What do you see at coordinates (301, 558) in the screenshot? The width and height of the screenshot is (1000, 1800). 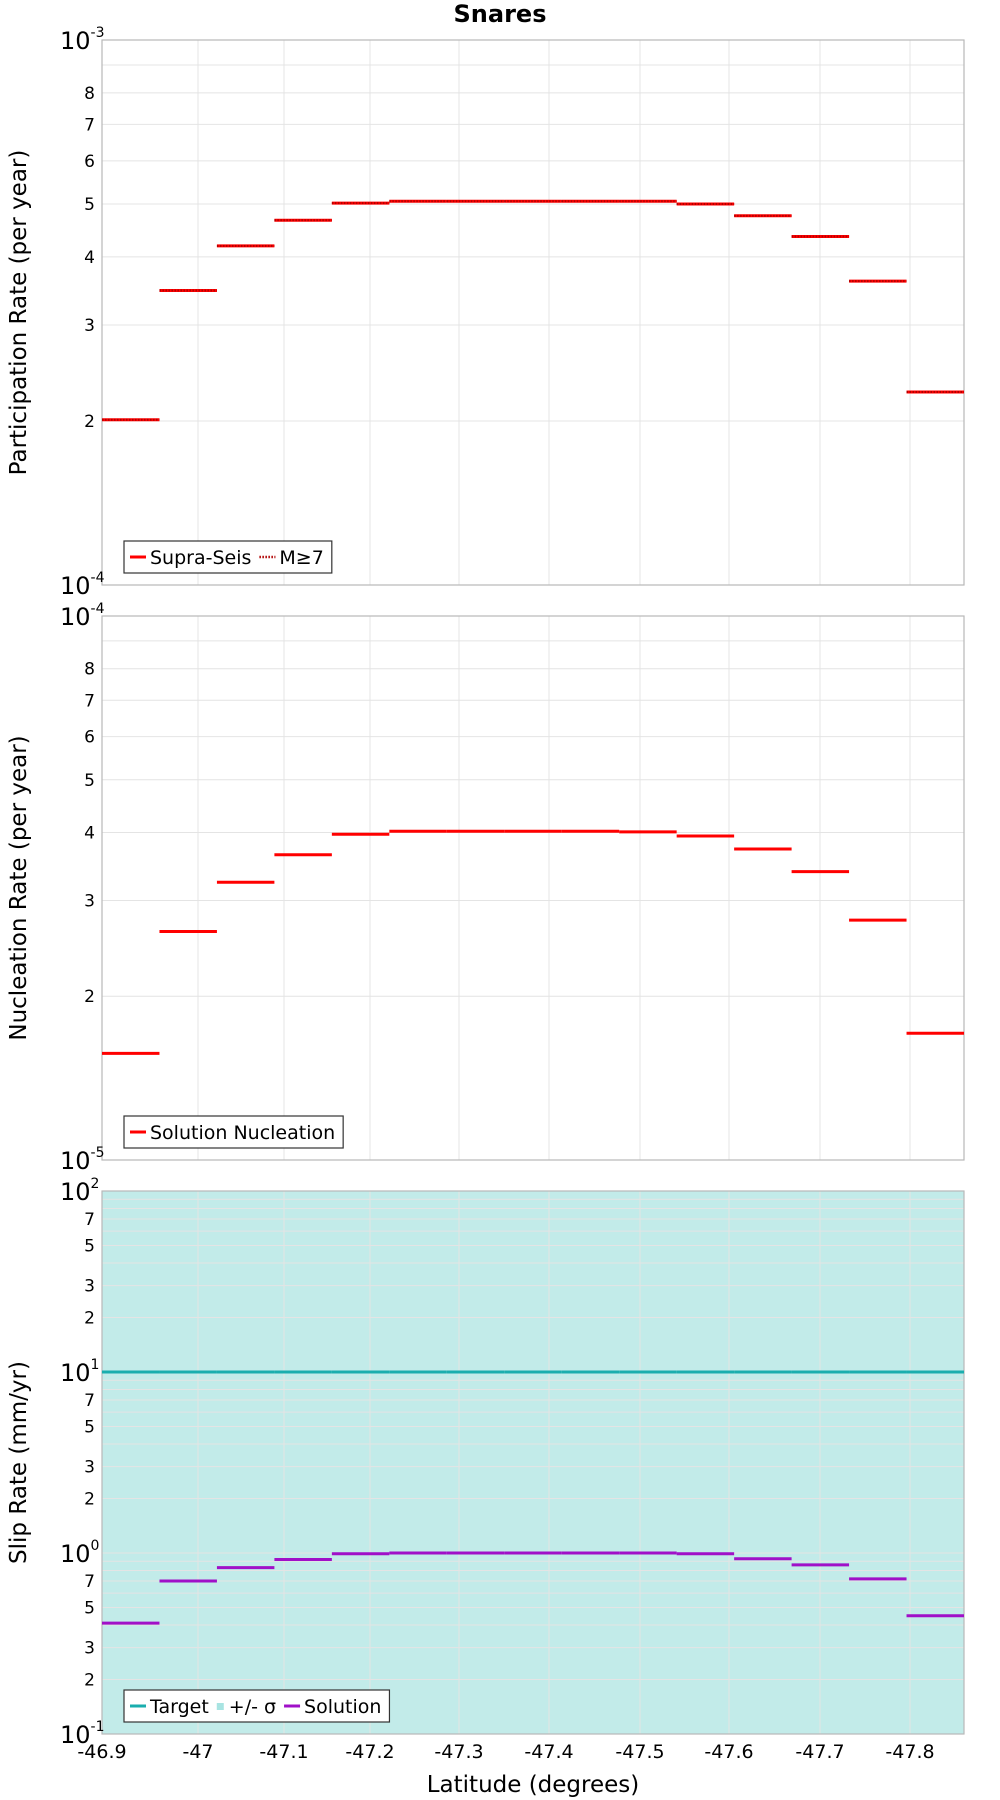 I see `legend-entry: M≥7` at bounding box center [301, 558].